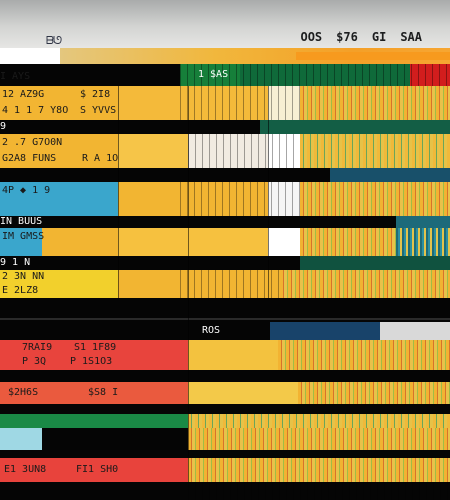  Describe the element at coordinates (91, 361) in the screenshot. I see `row-value: P 1S1O3` at that location.